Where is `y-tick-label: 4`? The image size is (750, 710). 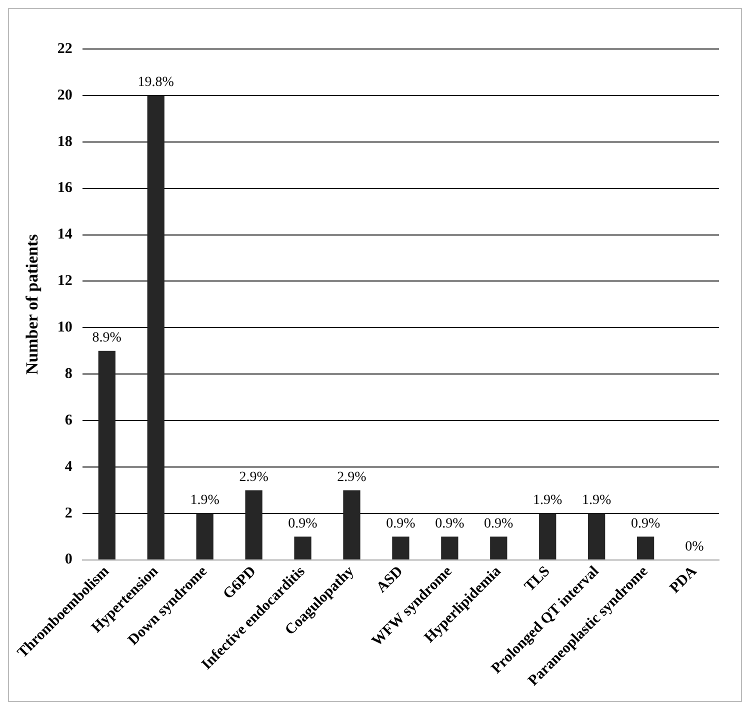 y-tick-label: 4 is located at coordinates (68, 466).